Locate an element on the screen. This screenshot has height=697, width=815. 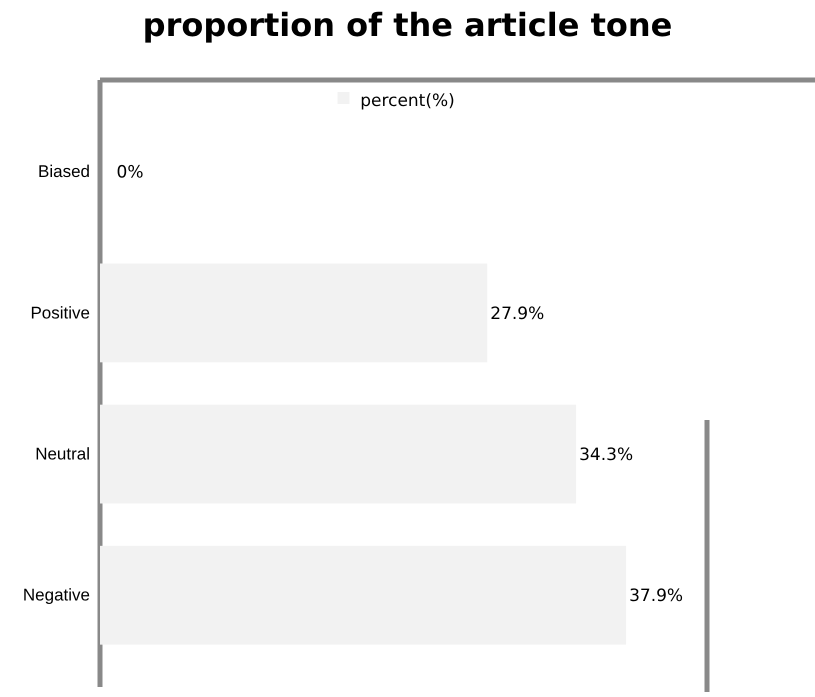
data-label: 27.9% is located at coordinates (517, 314).